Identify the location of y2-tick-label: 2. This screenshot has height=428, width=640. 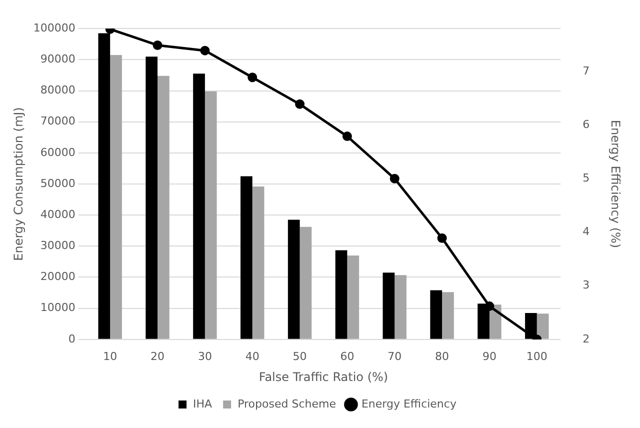
(586, 339).